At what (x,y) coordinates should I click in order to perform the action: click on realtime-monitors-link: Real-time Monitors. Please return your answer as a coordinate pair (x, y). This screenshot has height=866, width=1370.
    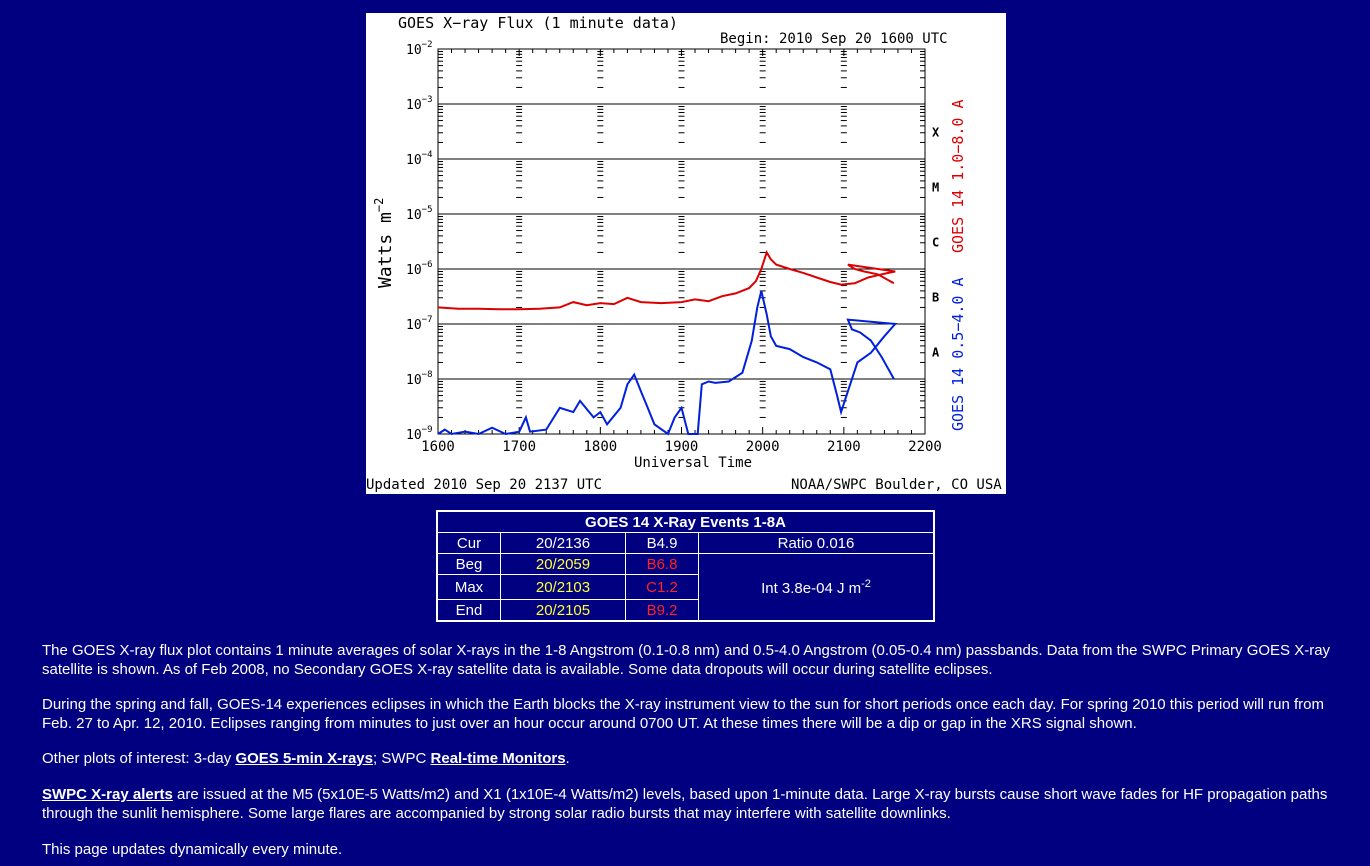
    Looking at the image, I should click on (498, 758).